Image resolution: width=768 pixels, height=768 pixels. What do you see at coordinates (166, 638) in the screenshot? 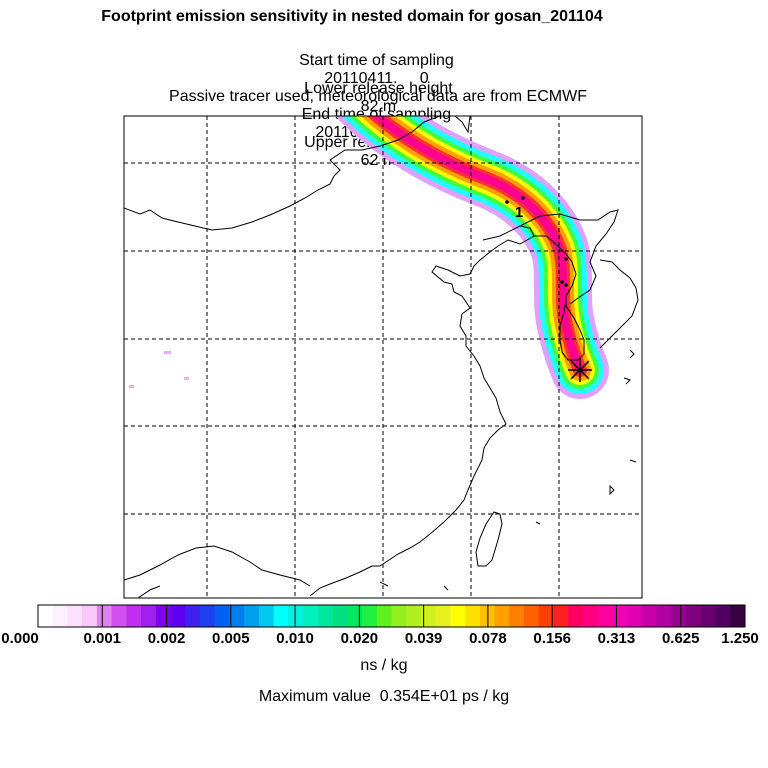
I see `colorbar-tick-label: 0.002` at bounding box center [166, 638].